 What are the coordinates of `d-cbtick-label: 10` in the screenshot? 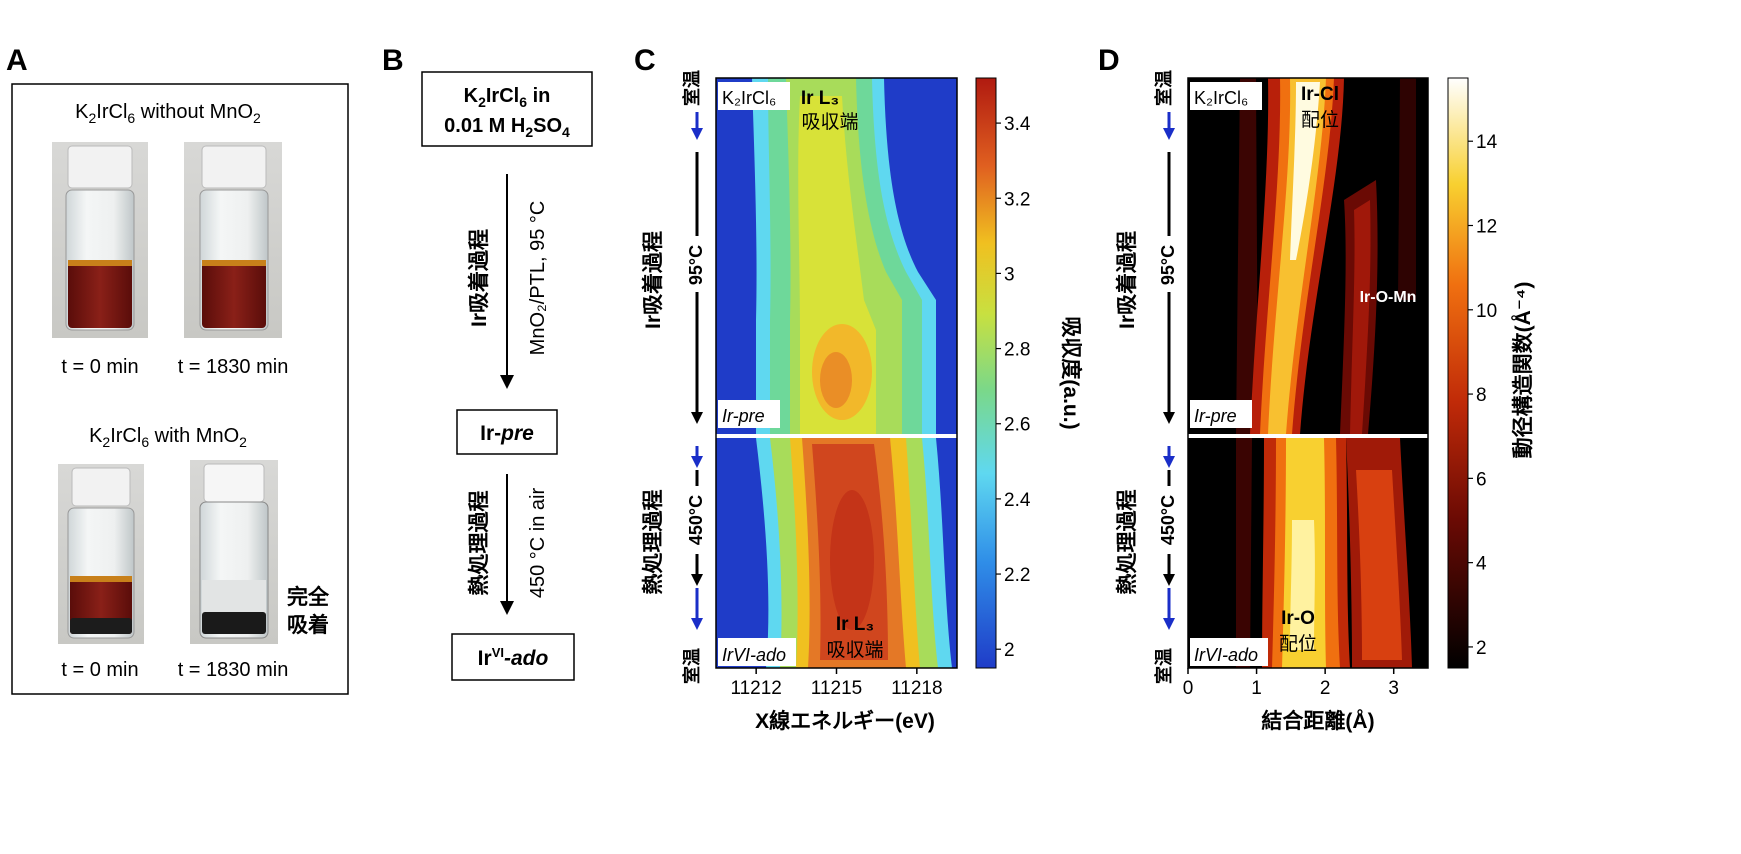 It's located at (1486, 311).